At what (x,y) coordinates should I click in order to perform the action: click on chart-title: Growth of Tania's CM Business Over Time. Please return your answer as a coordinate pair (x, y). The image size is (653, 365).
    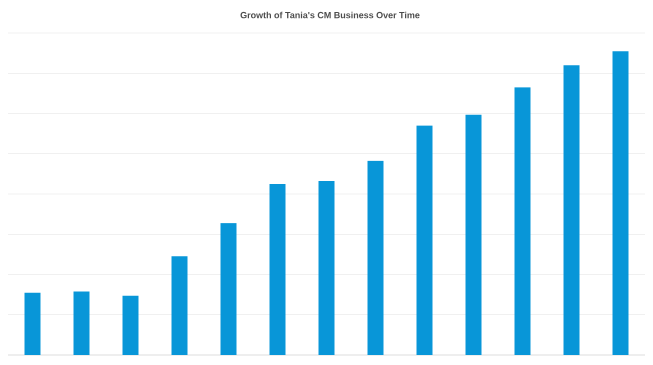
    Looking at the image, I should click on (330, 15).